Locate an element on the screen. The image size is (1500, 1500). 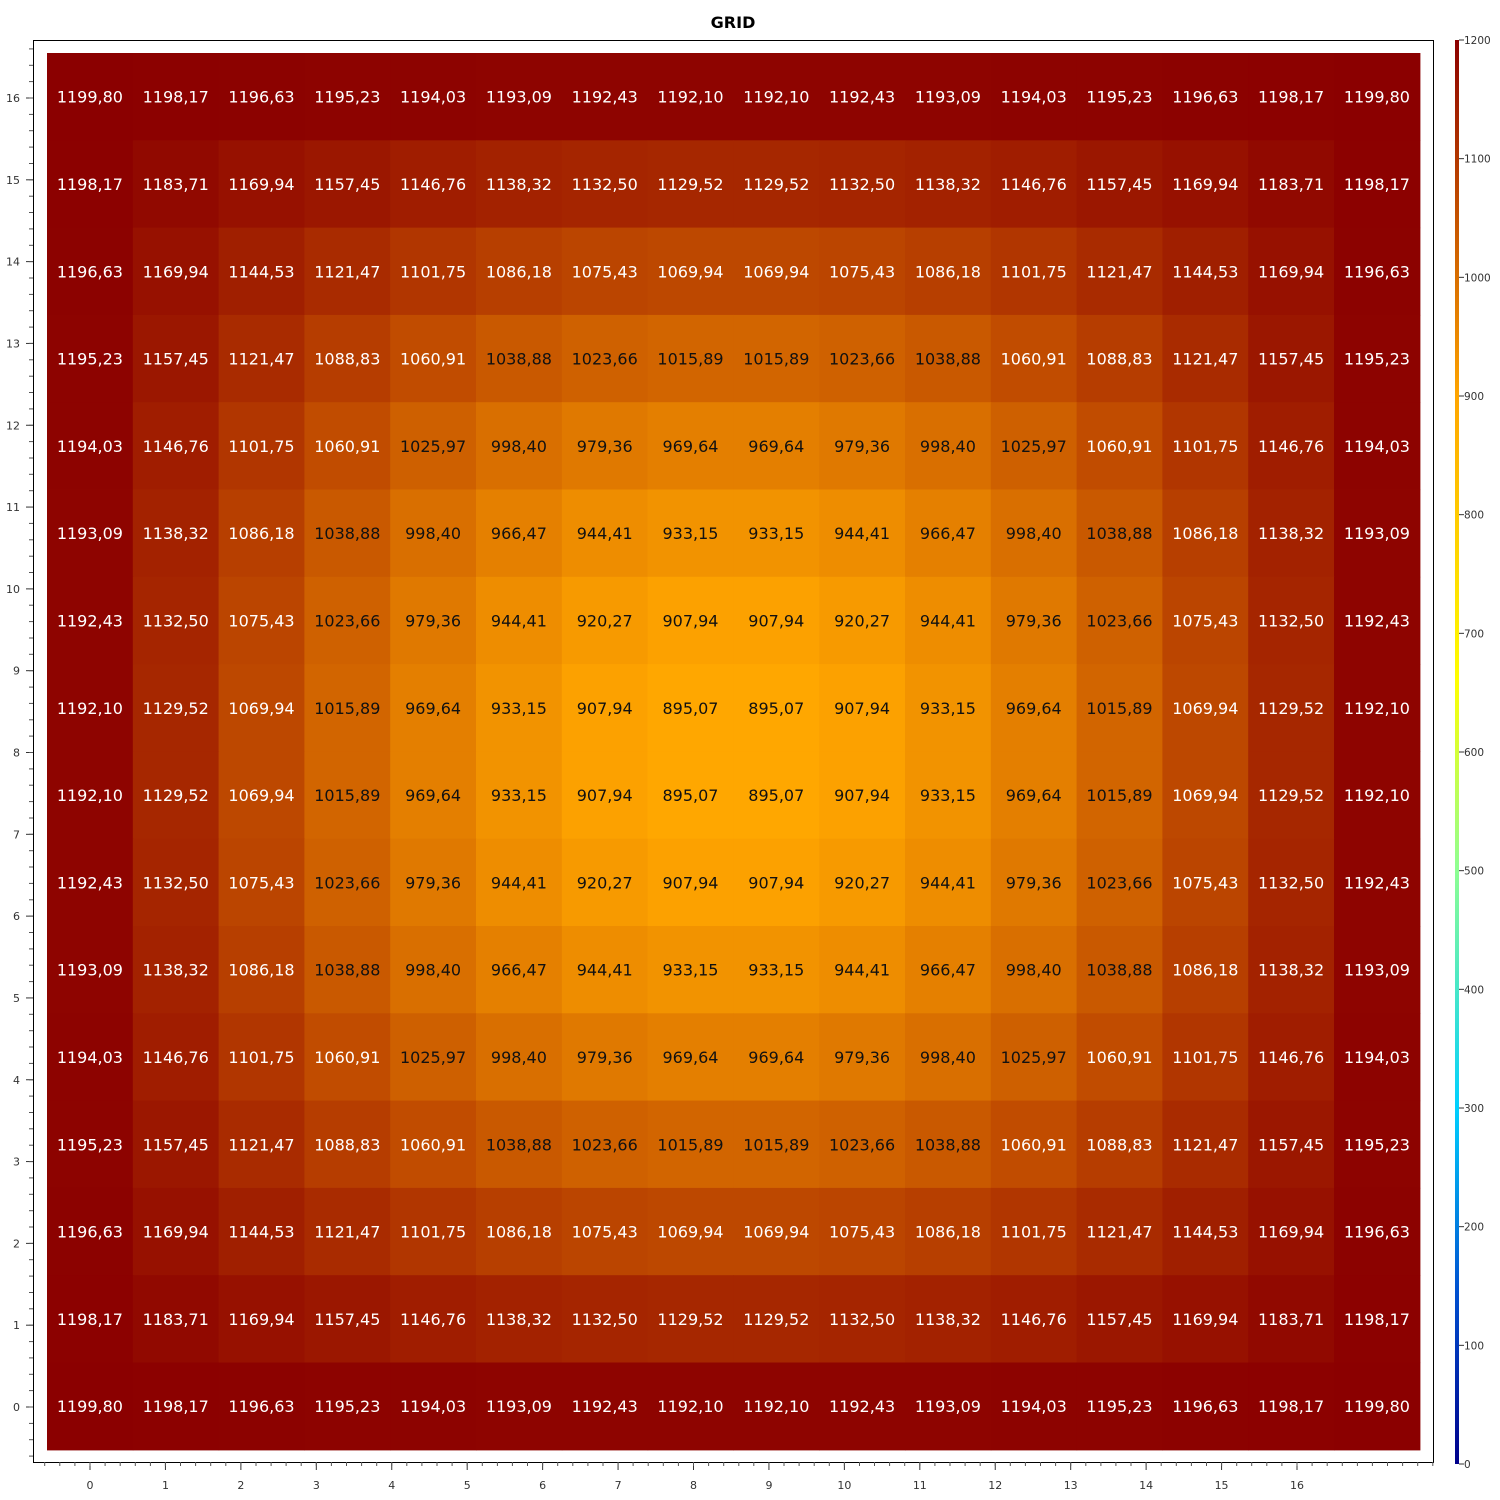
x-tick-label: 9 is located at coordinates (768, 1485).